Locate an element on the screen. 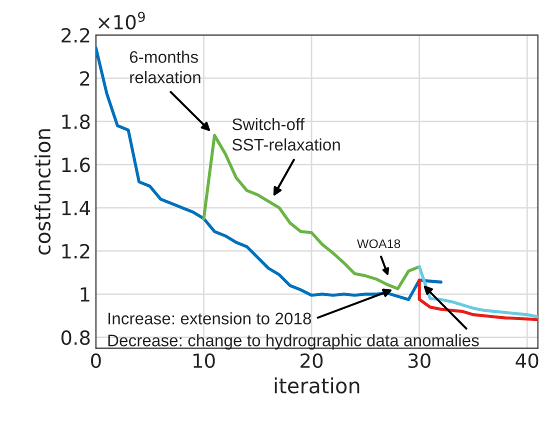 The image size is (539, 422). annotation: Switch-off SST-relaxation is located at coordinates (286, 134).